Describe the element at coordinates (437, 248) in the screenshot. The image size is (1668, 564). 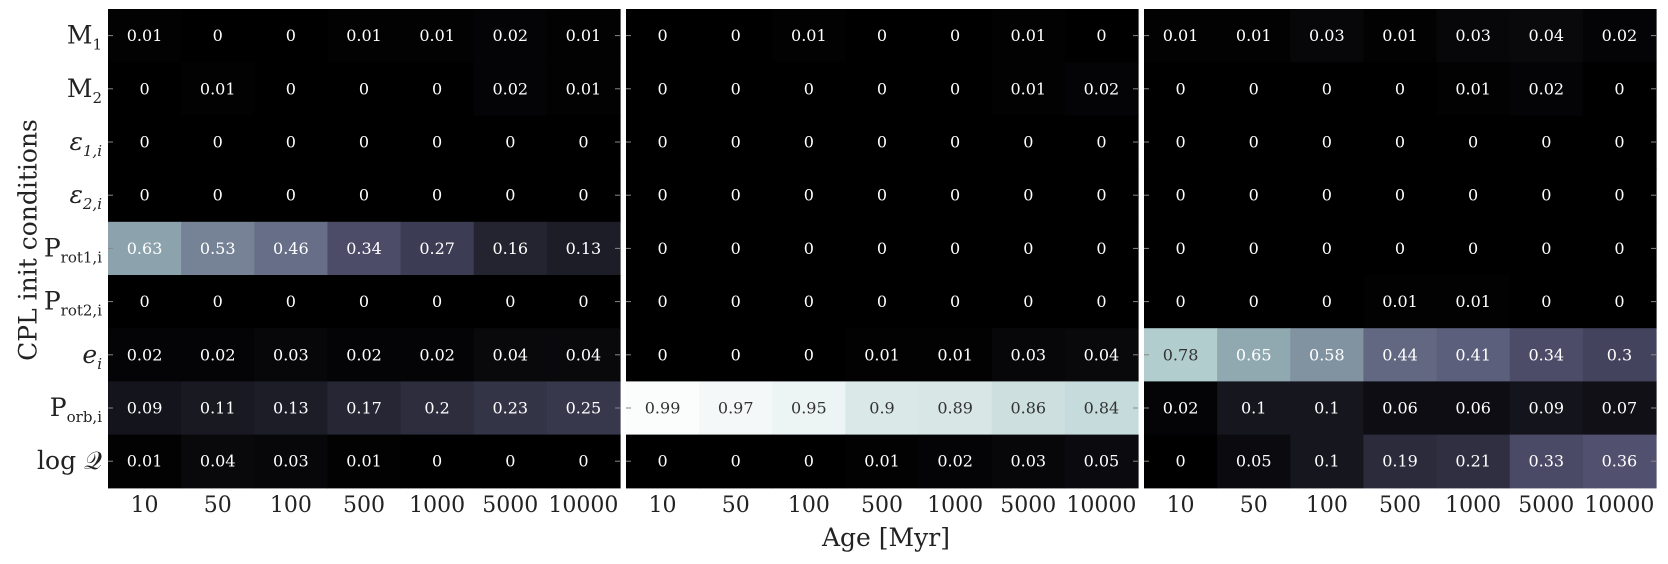
I see `cell-value-label: 0.27` at that location.